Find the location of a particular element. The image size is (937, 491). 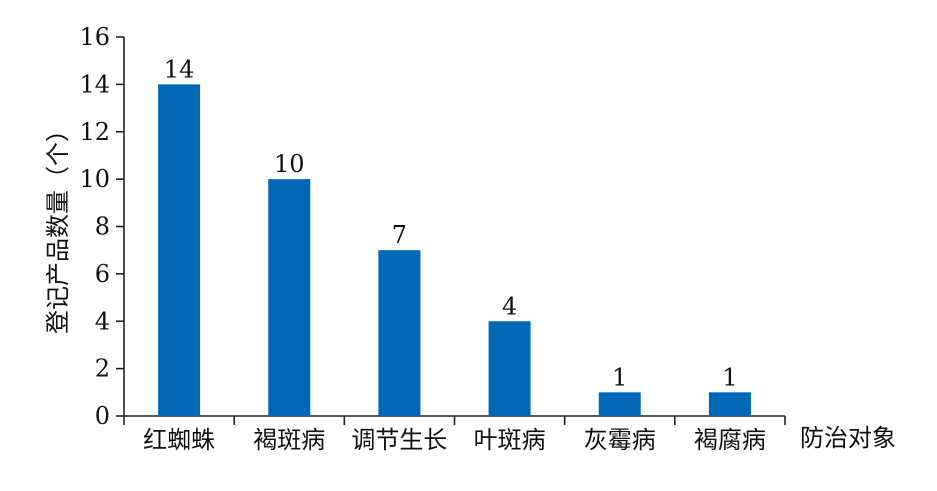

y-tick-label: 2 is located at coordinates (102, 369).